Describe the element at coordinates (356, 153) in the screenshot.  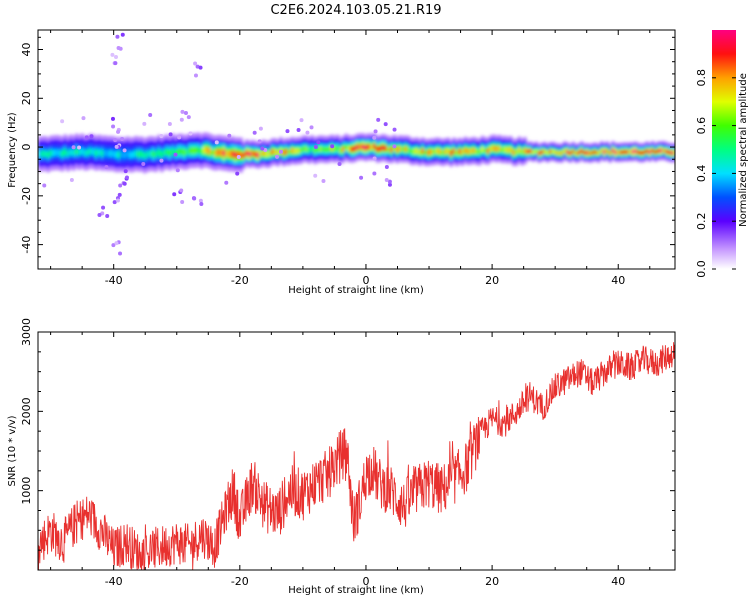
I see `spectral-ridge` at that location.